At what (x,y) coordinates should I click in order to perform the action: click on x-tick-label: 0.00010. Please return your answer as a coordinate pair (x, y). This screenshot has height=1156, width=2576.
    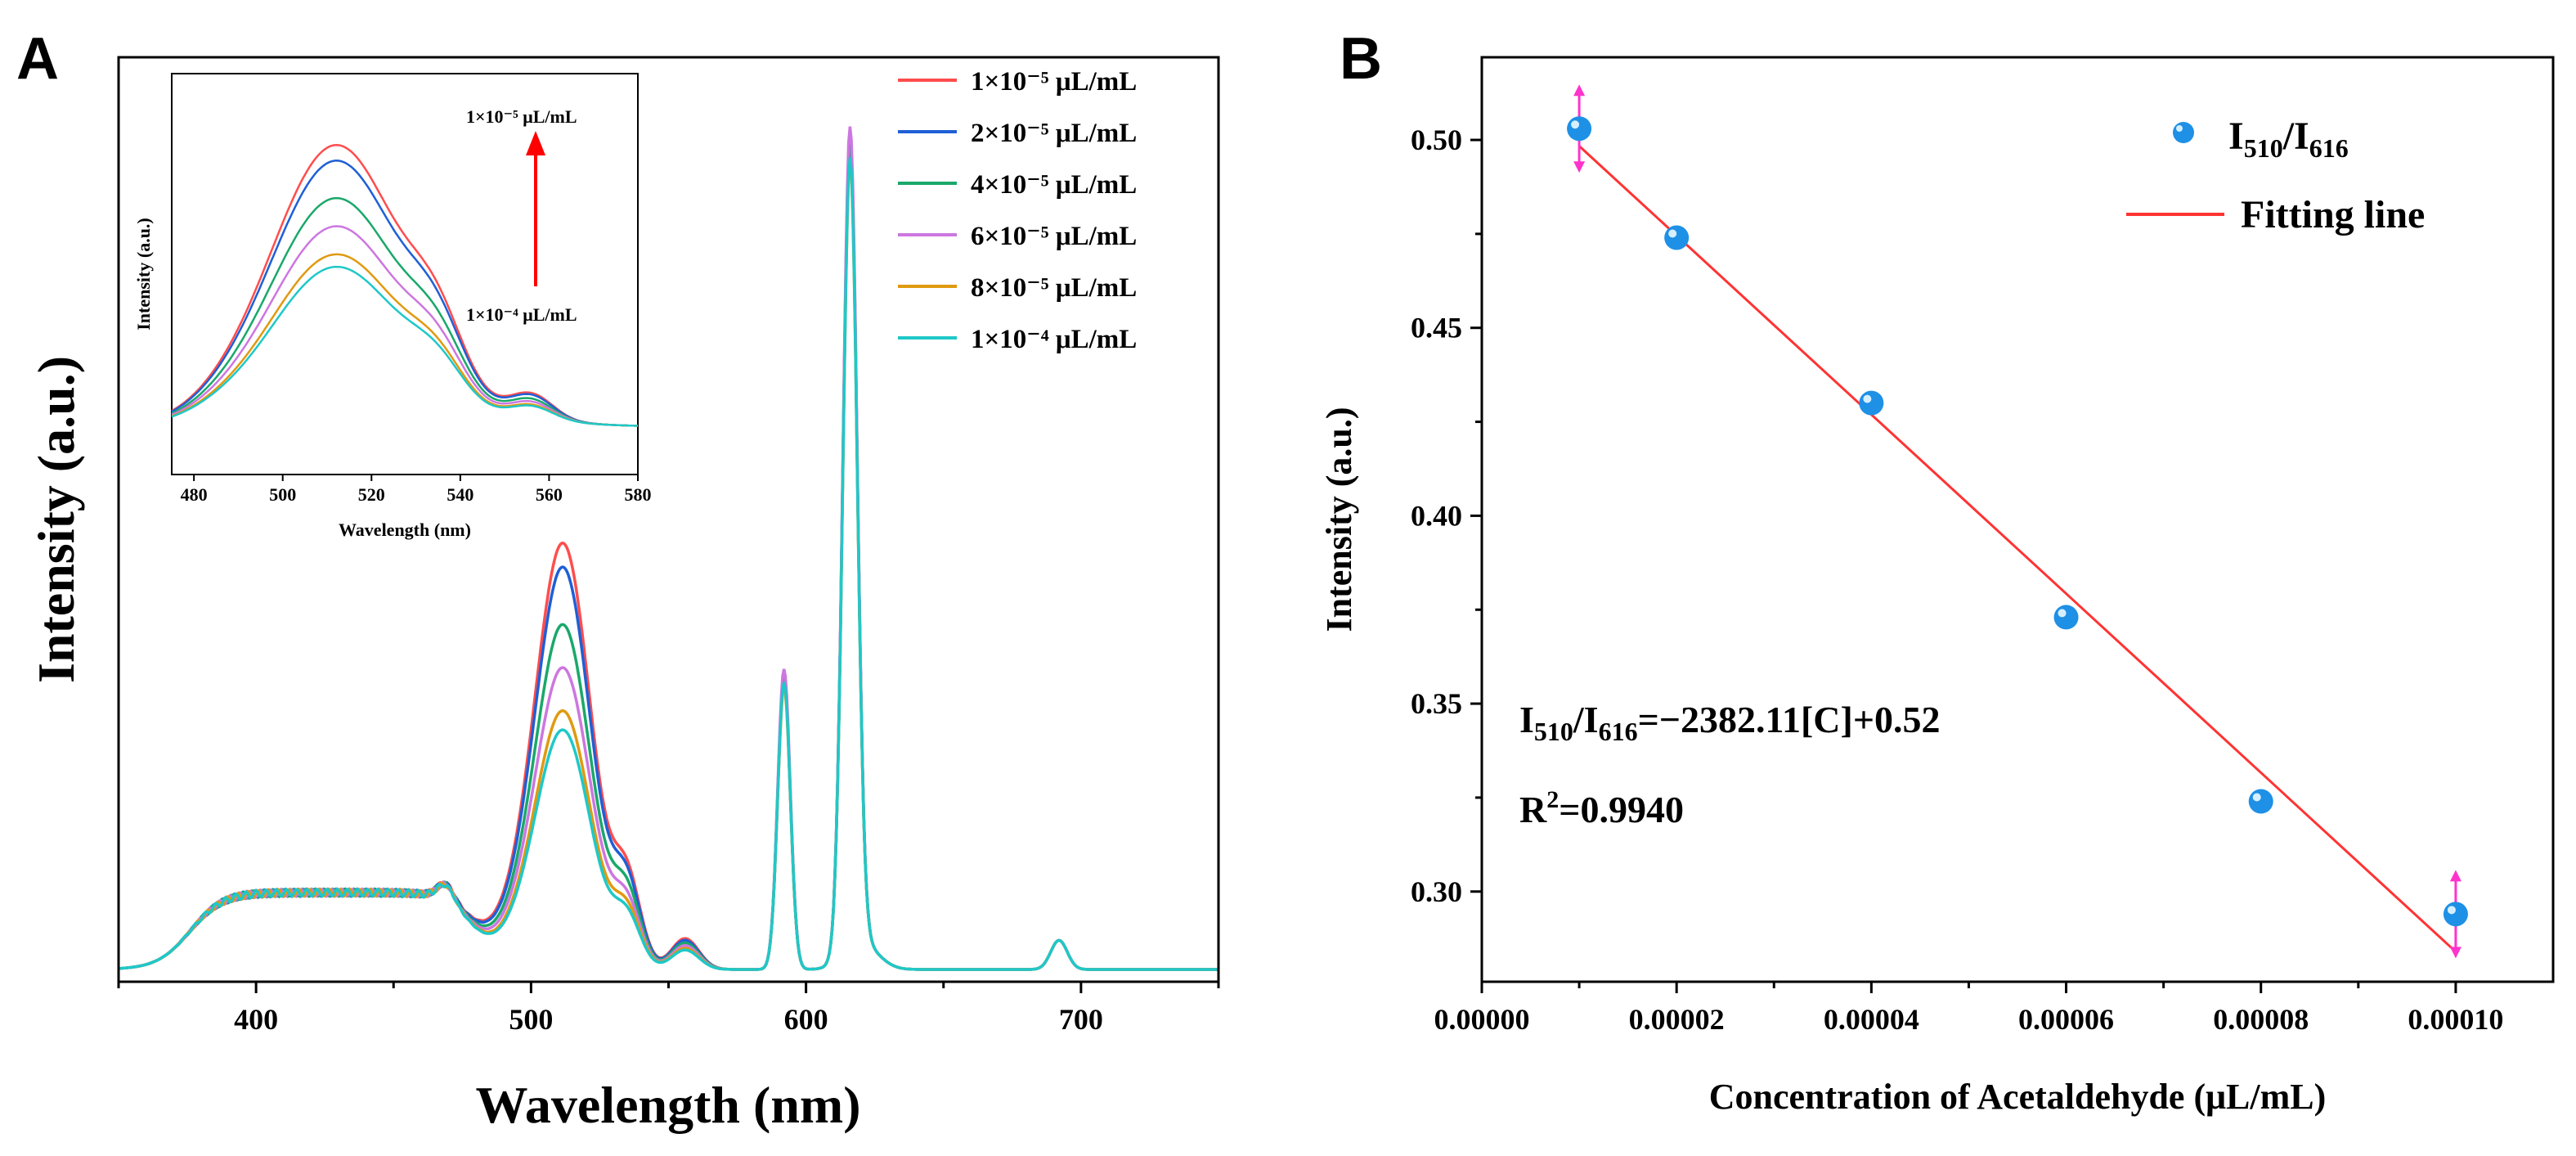
    Looking at the image, I should click on (2455, 1020).